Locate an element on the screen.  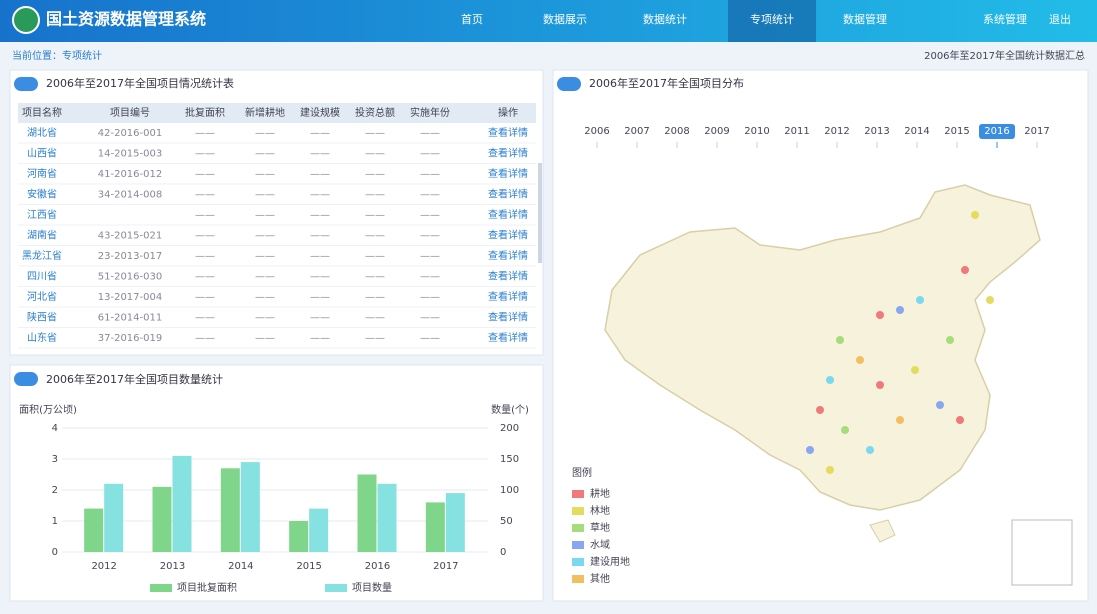
table-cell: 陕西省 is located at coordinates (42, 317).